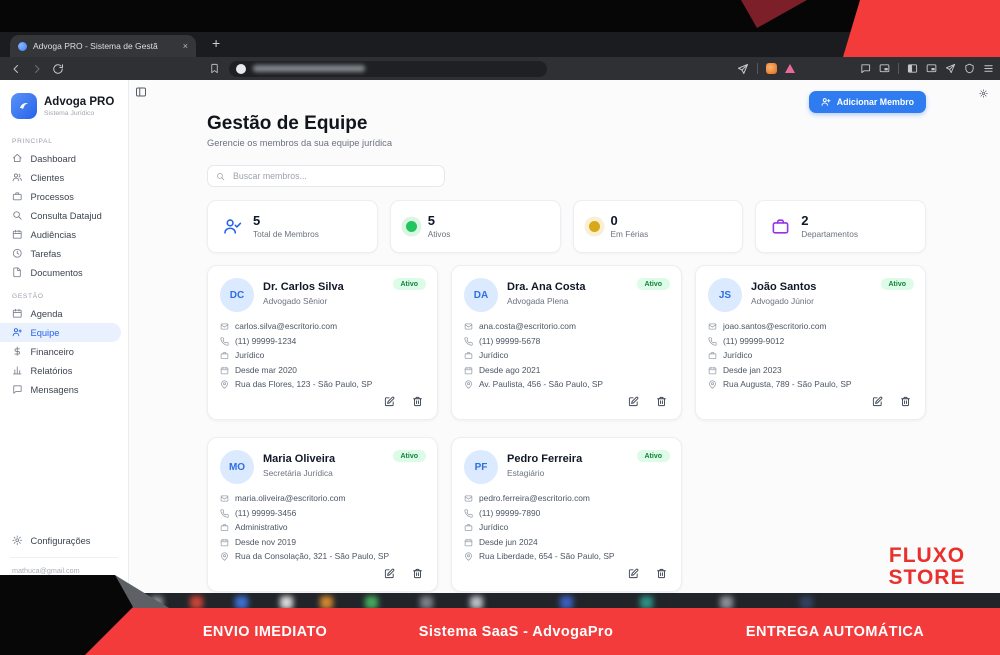 The image size is (1000, 655). I want to click on browser-tab: Advoga PRO - Sistema de Gestã ×, so click(103, 46).